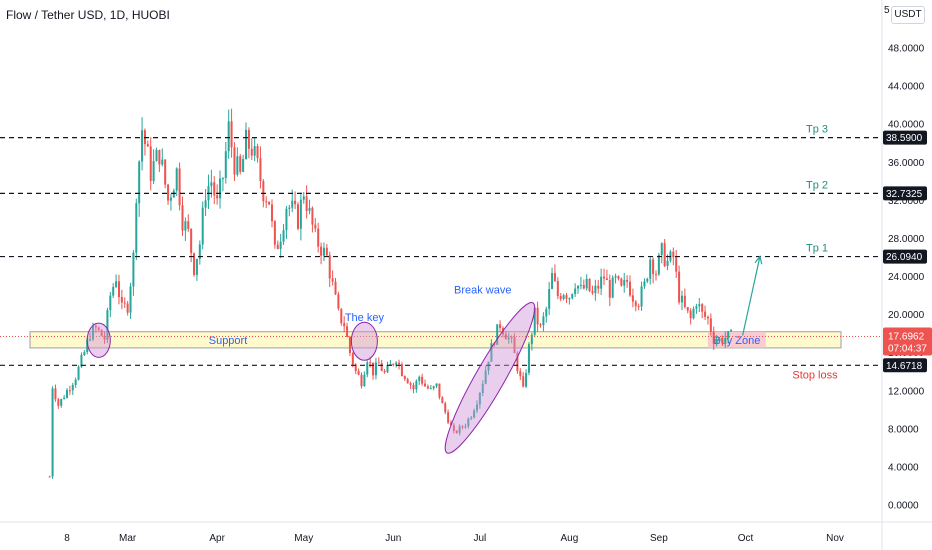 This screenshot has width=932, height=550. What do you see at coordinates (435, 340) in the screenshot?
I see `support-zone: Support` at bounding box center [435, 340].